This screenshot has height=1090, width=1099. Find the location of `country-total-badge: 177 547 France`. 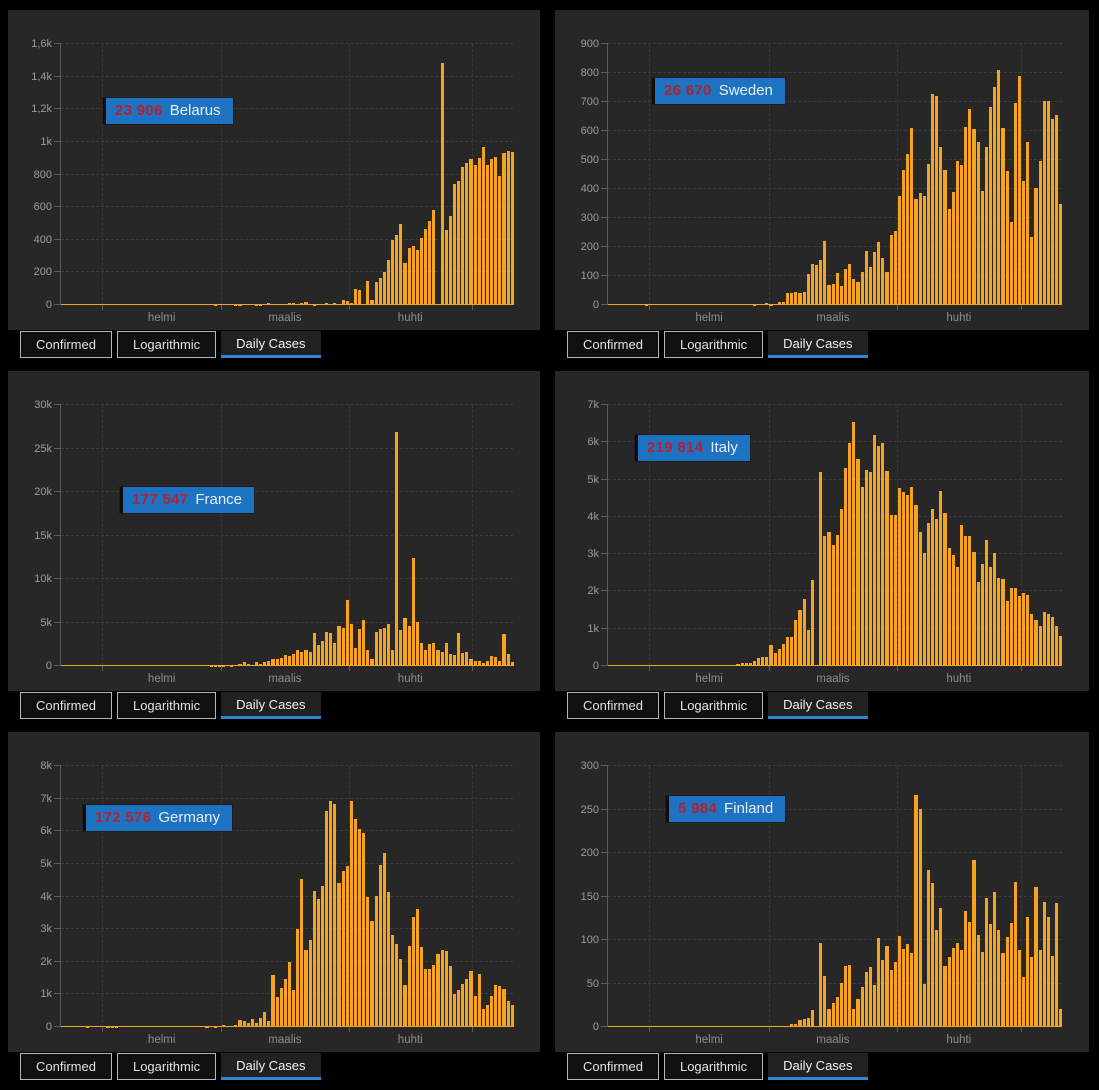

country-total-badge: 177 547 France is located at coordinates (187, 500).